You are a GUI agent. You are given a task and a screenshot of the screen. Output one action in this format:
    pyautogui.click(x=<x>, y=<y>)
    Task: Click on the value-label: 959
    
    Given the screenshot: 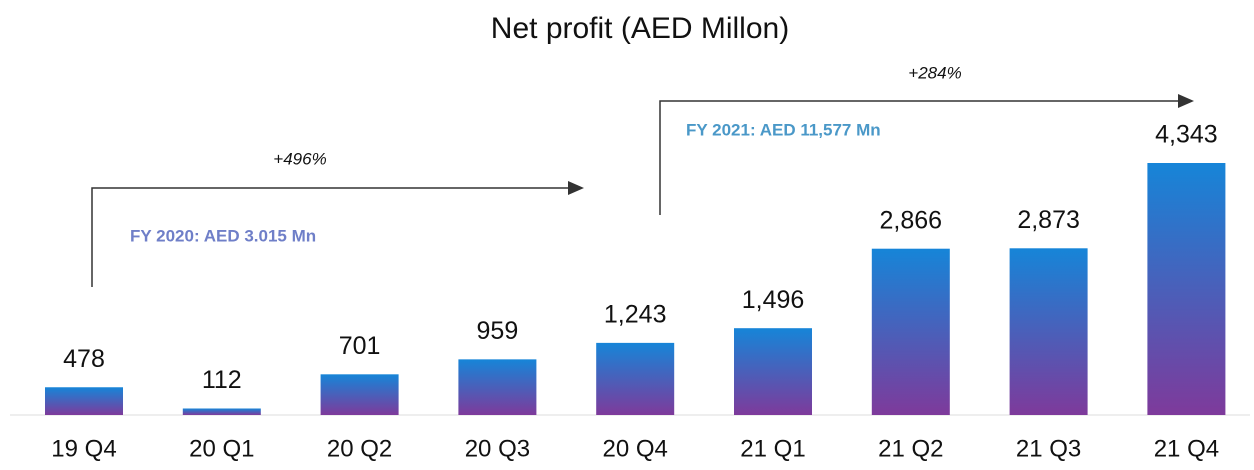 What is the action you would take?
    pyautogui.click(x=498, y=331)
    